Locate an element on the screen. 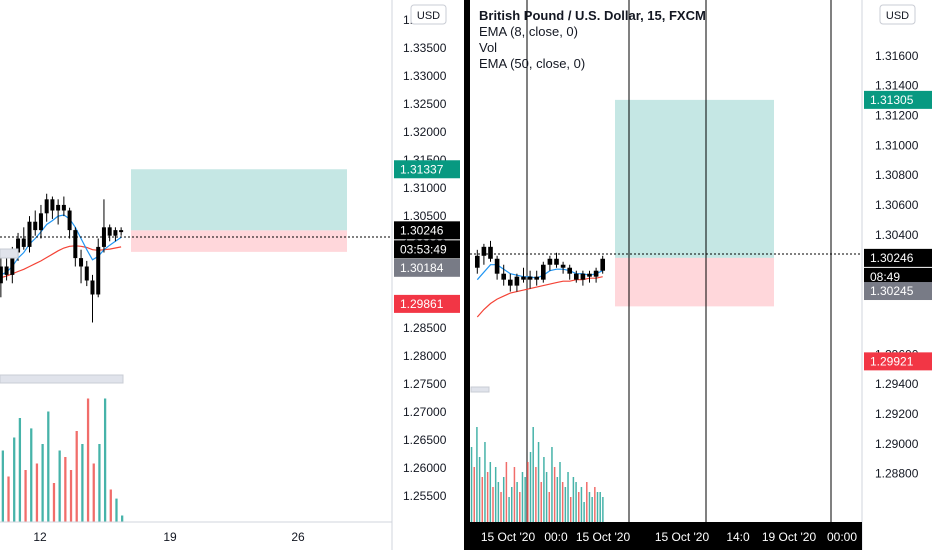 The height and width of the screenshot is (550, 932). right-currency-button is located at coordinates (897, 14).